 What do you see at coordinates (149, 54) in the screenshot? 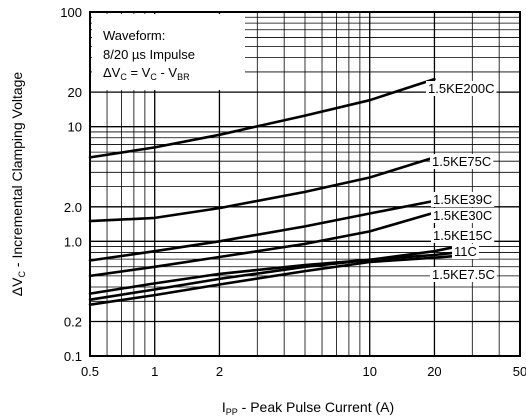
I see `annotation-line-2: 8/20 µs Impulse` at bounding box center [149, 54].